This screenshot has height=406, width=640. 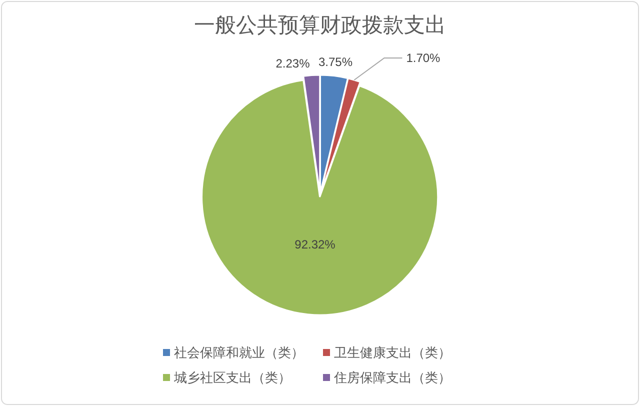 I want to click on chart-title: 一般公共预算财政拨款支出, so click(x=320, y=25).